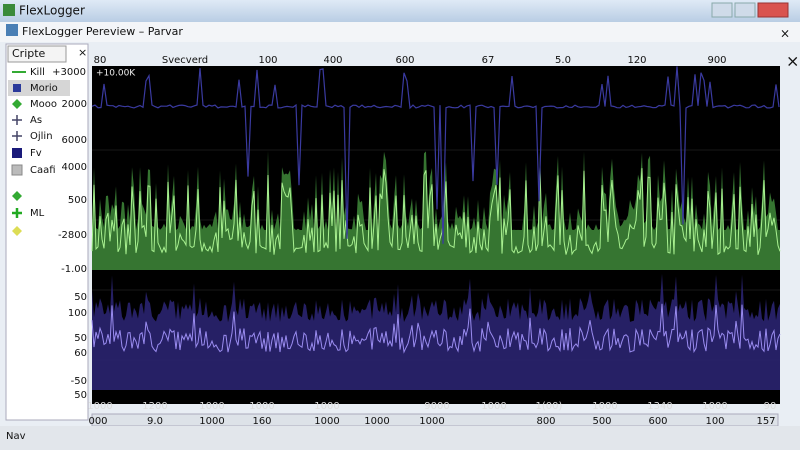  Describe the element at coordinates (267, 60) in the screenshot. I see `top-axis-label: 100` at that location.